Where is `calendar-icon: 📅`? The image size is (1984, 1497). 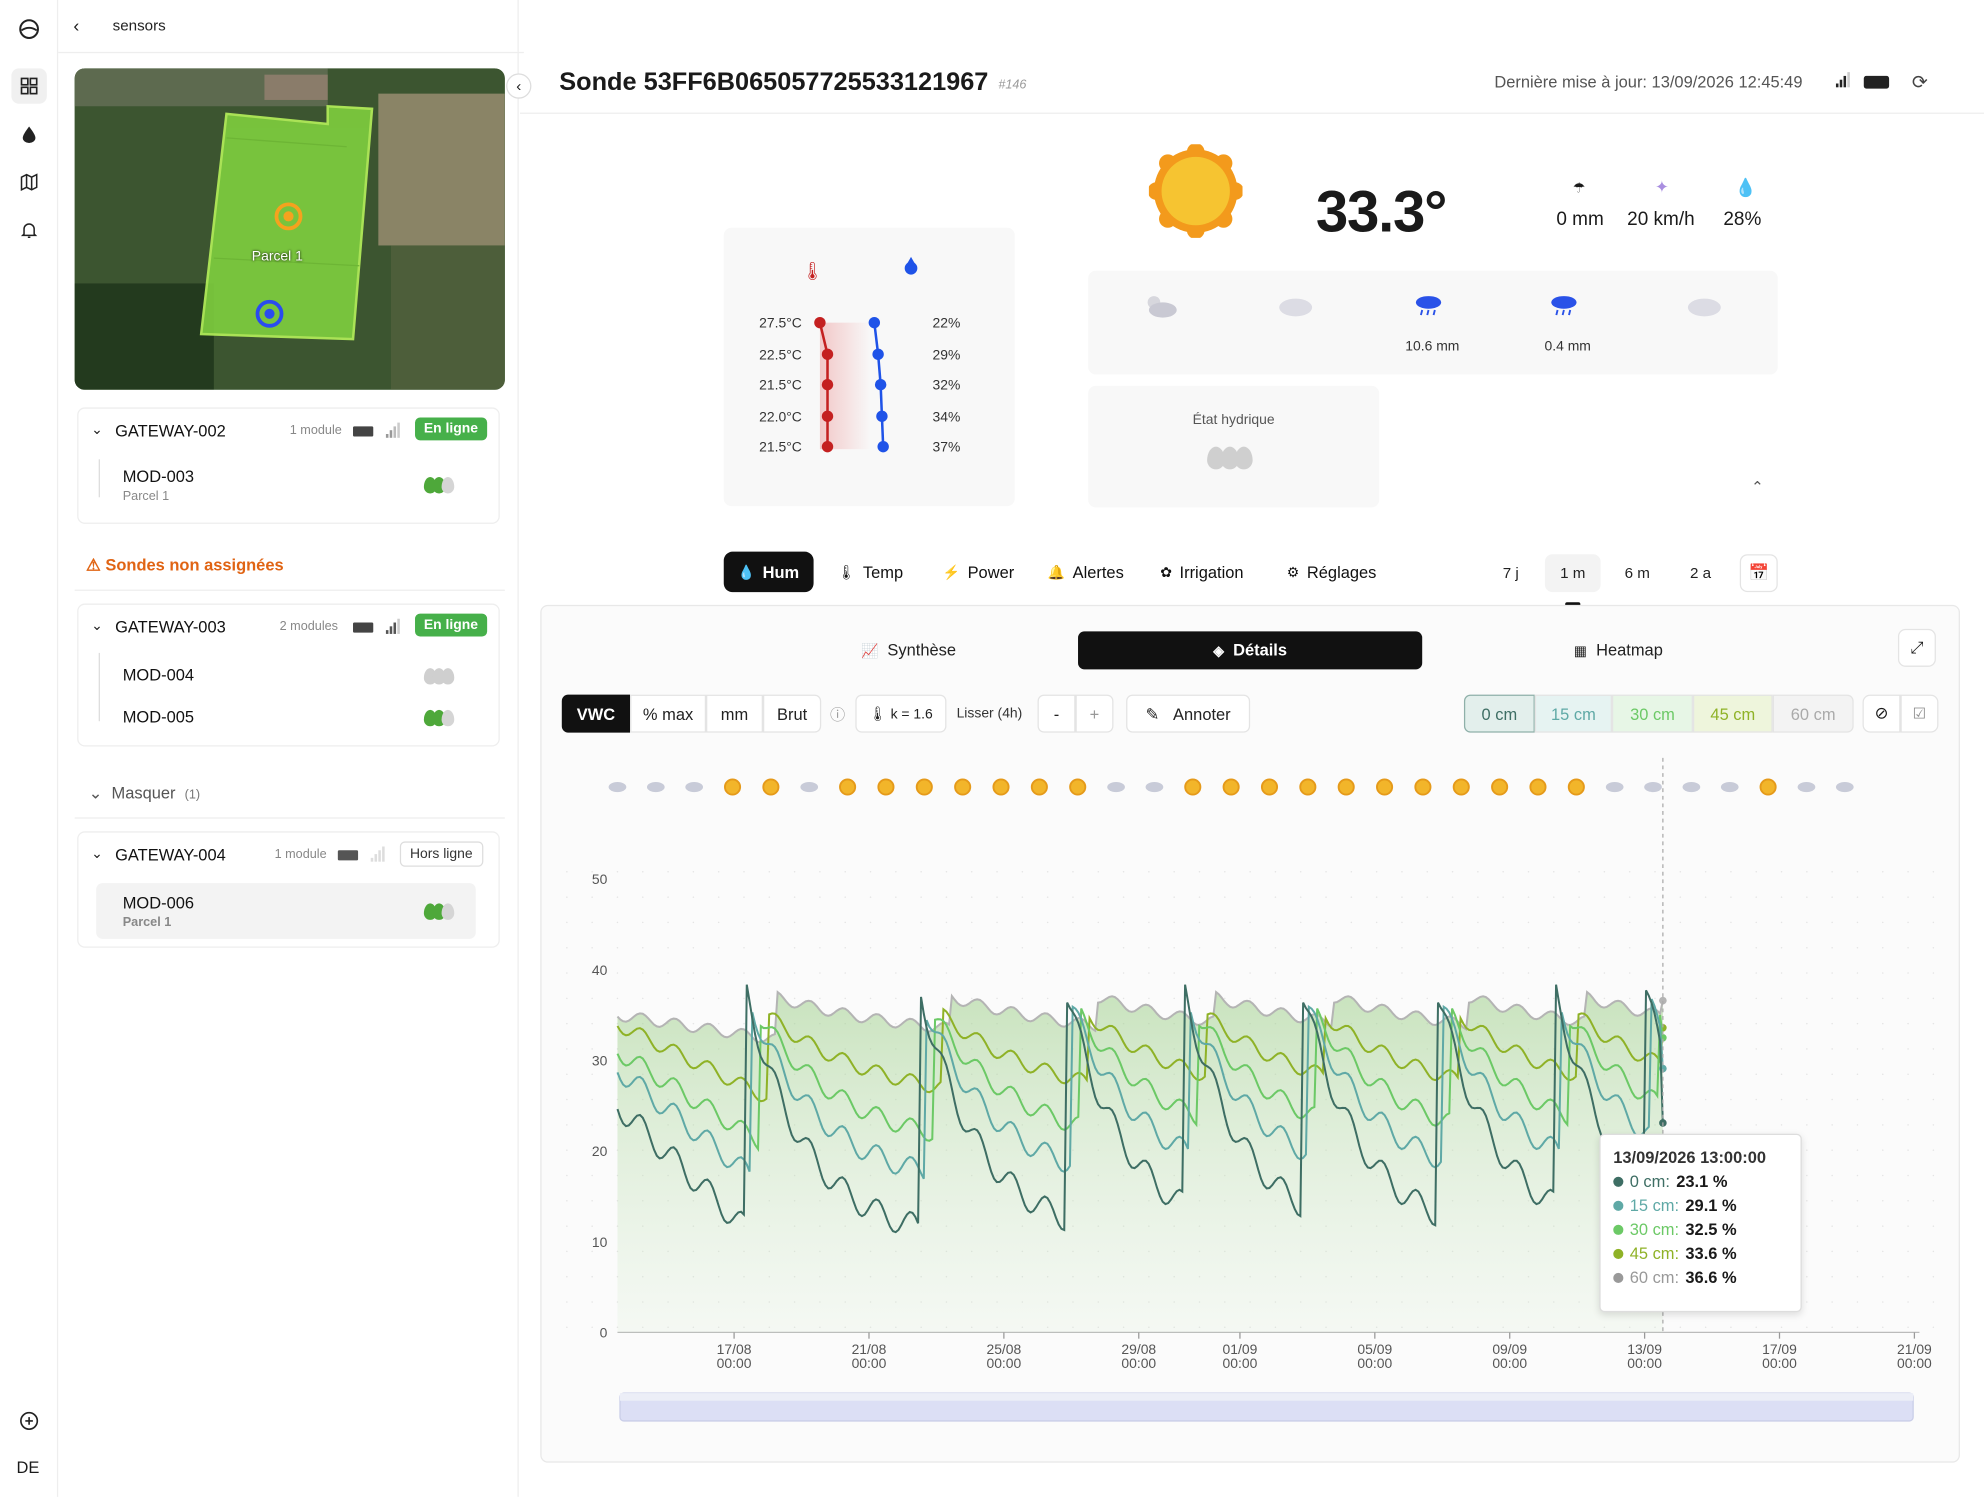
calendar-icon: 📅 is located at coordinates (1758, 573).